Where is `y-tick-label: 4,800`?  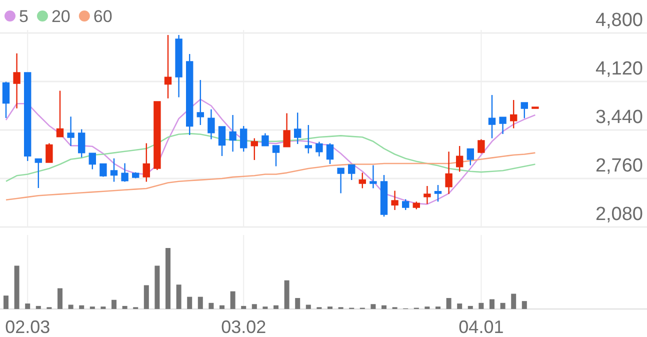
y-tick-label: 4,800 is located at coordinates (619, 20).